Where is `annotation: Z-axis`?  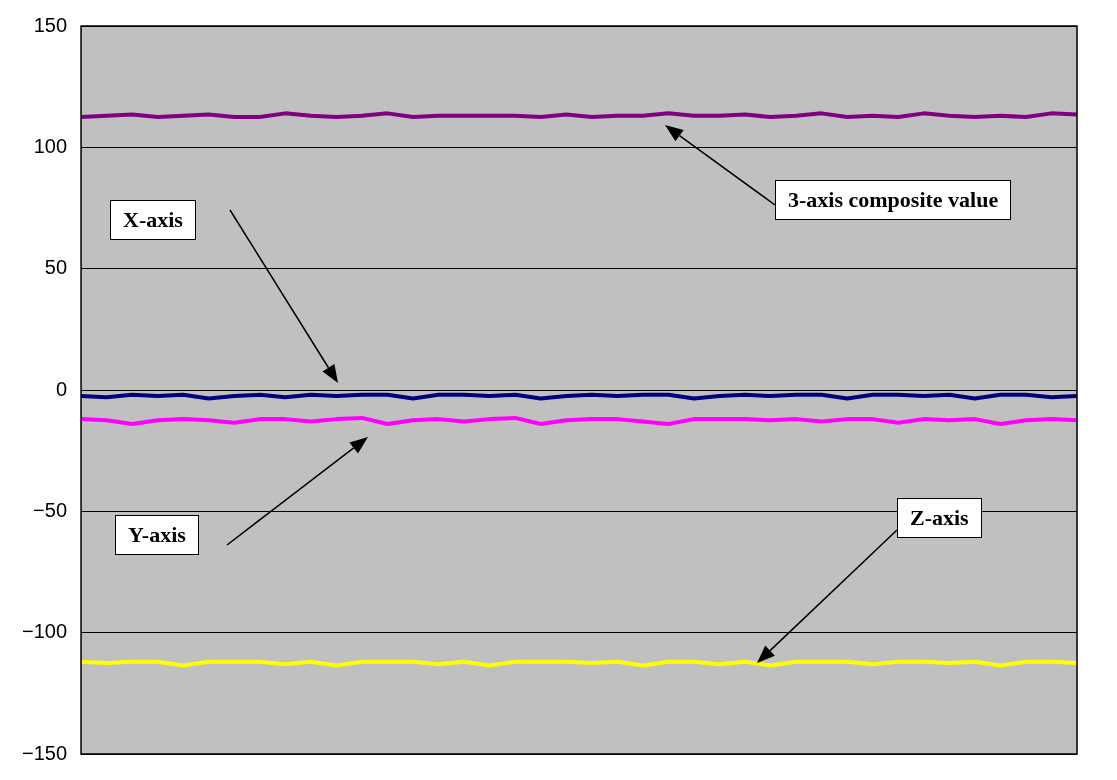 annotation: Z-axis is located at coordinates (939, 518).